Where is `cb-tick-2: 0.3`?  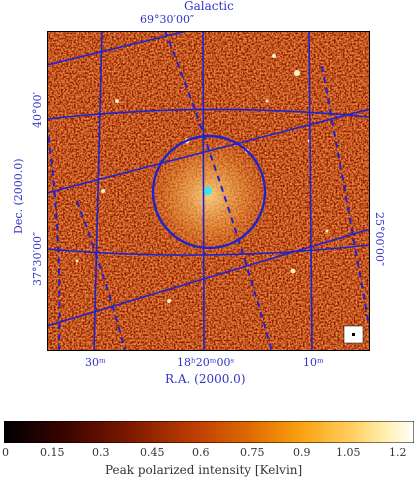 cb-tick-2: 0.3 is located at coordinates (101, 452).